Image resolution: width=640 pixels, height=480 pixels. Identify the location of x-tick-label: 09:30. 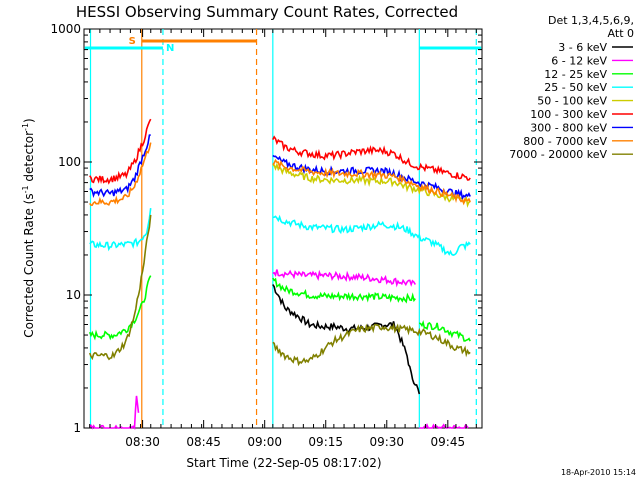
(386, 442).